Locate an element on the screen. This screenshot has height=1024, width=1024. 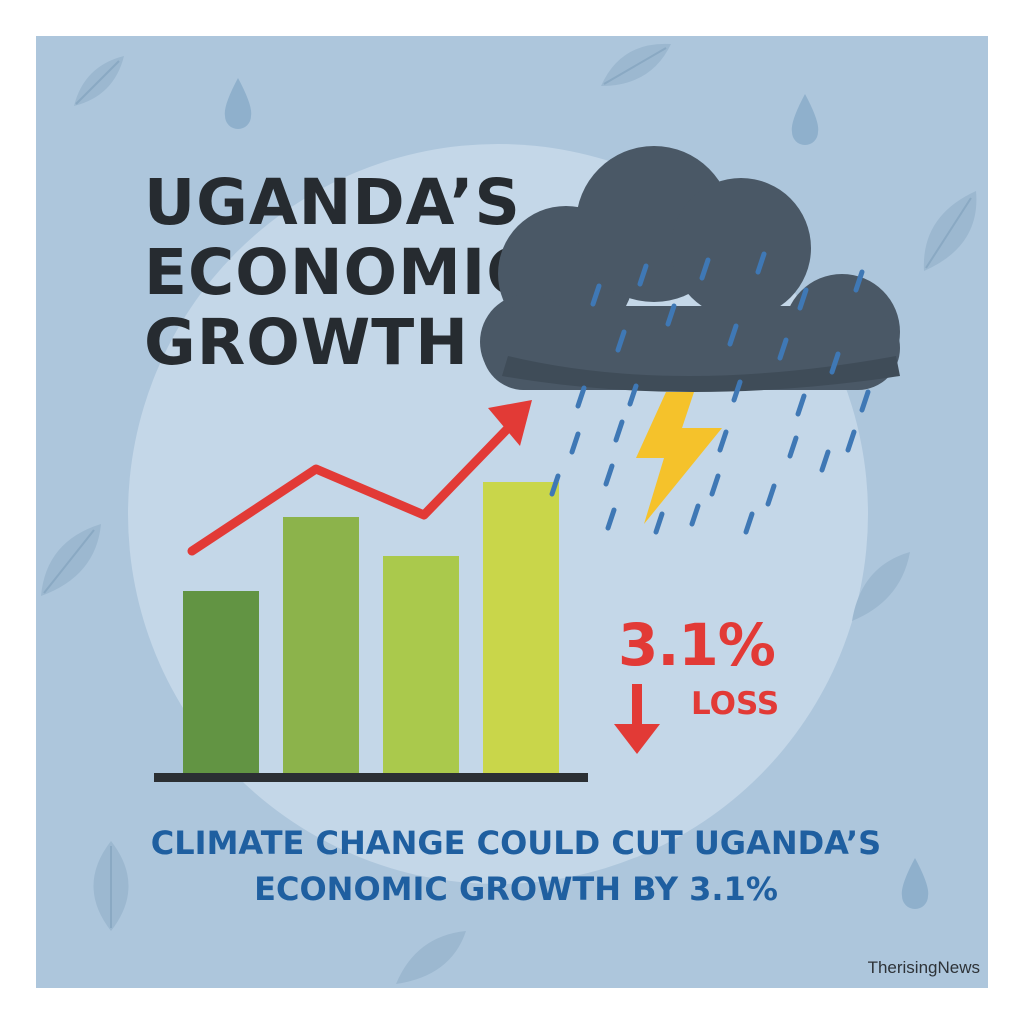
rain-streaks is located at coordinates (710, 393).